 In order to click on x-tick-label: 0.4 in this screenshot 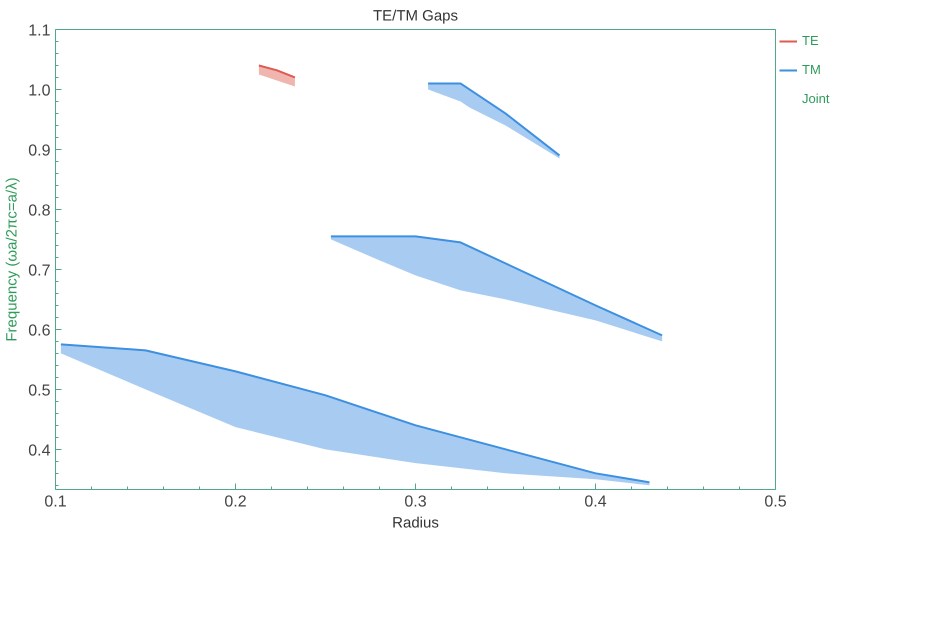, I will do `click(595, 502)`.